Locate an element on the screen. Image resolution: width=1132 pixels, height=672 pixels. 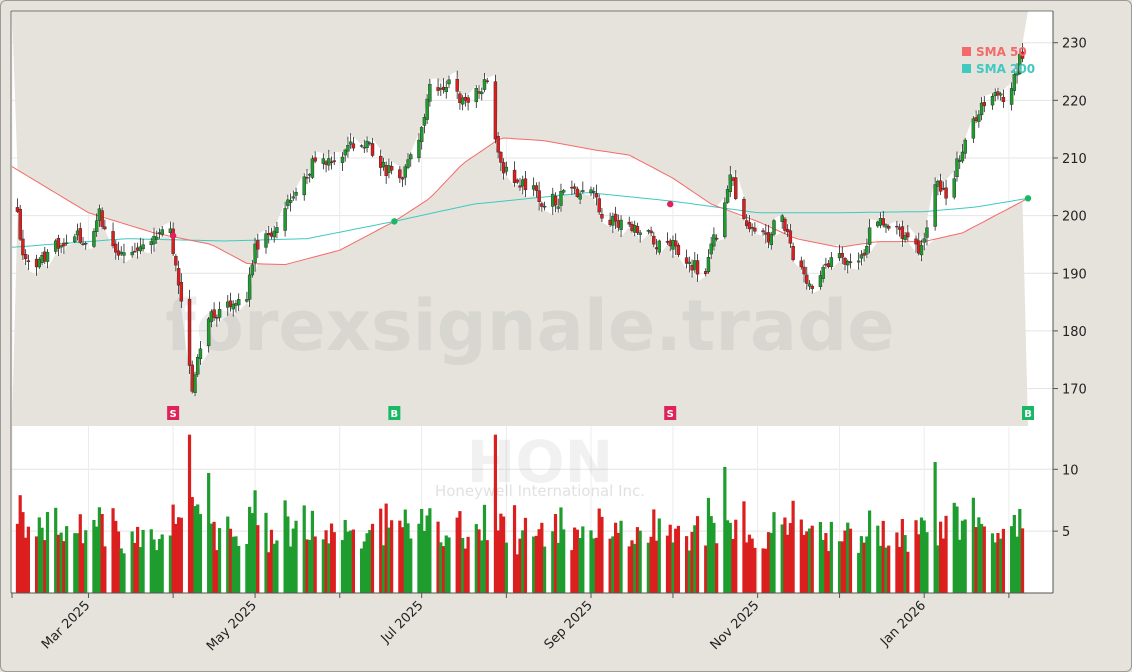
signal-dot is located at coordinates (1028, 198).